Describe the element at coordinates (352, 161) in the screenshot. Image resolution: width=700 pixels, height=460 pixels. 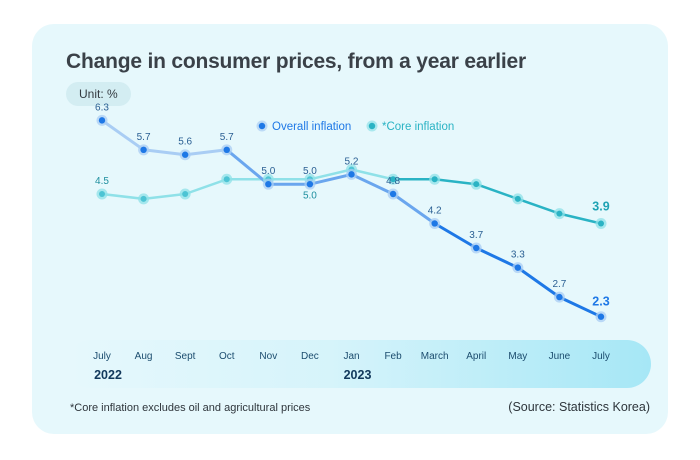
I see `overall-data-label: 5.2` at that location.